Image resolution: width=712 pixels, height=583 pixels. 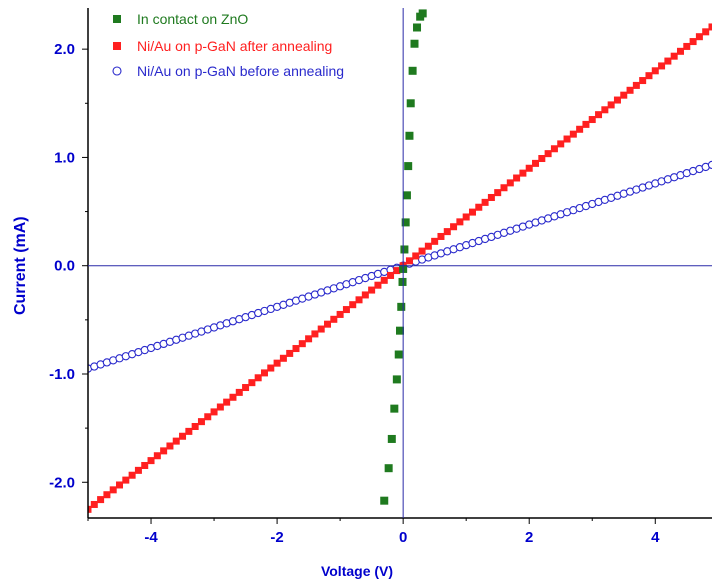 I want to click on y-axis-title: Current (mA), so click(x=20, y=265).